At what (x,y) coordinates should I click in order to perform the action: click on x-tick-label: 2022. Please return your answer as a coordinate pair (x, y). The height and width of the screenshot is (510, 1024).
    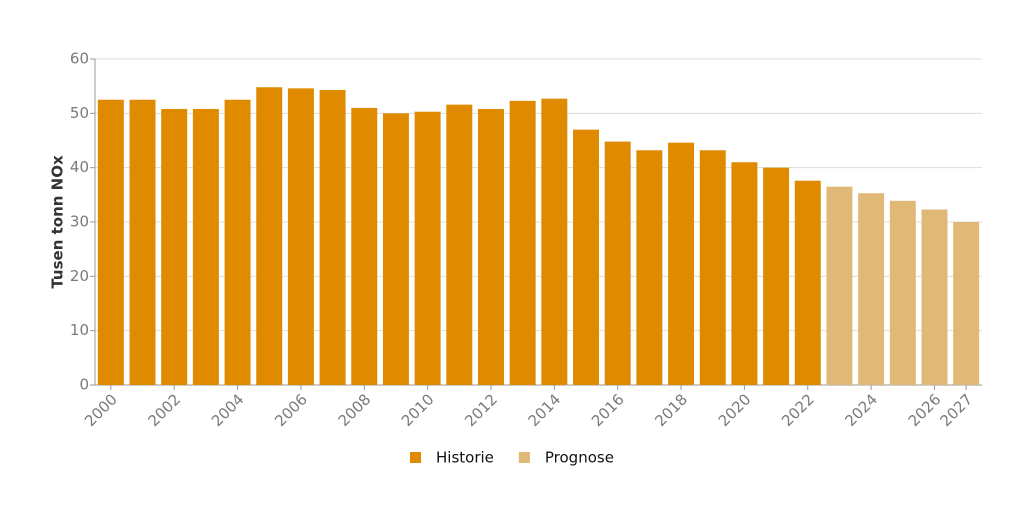
    Looking at the image, I should click on (798, 410).